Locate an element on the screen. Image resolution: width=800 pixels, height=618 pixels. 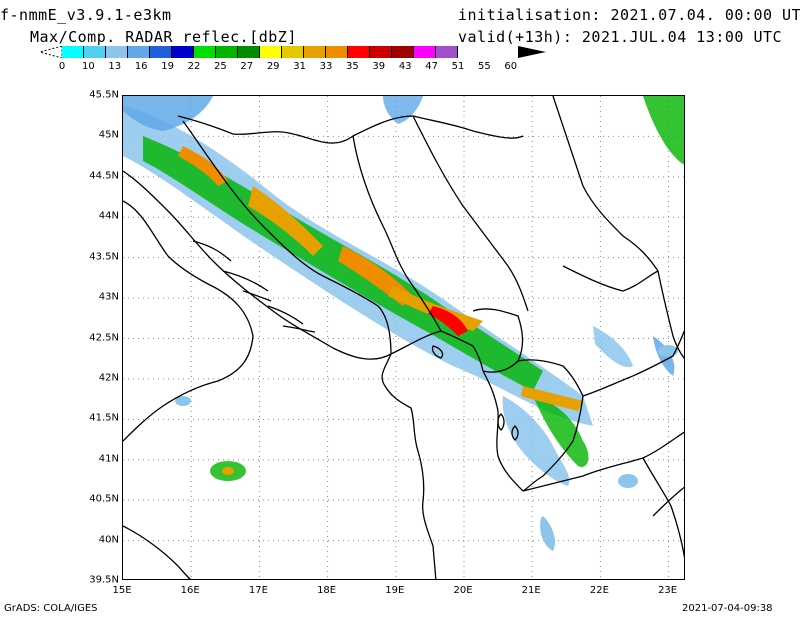
border-macedonia is located at coordinates (550, 425).